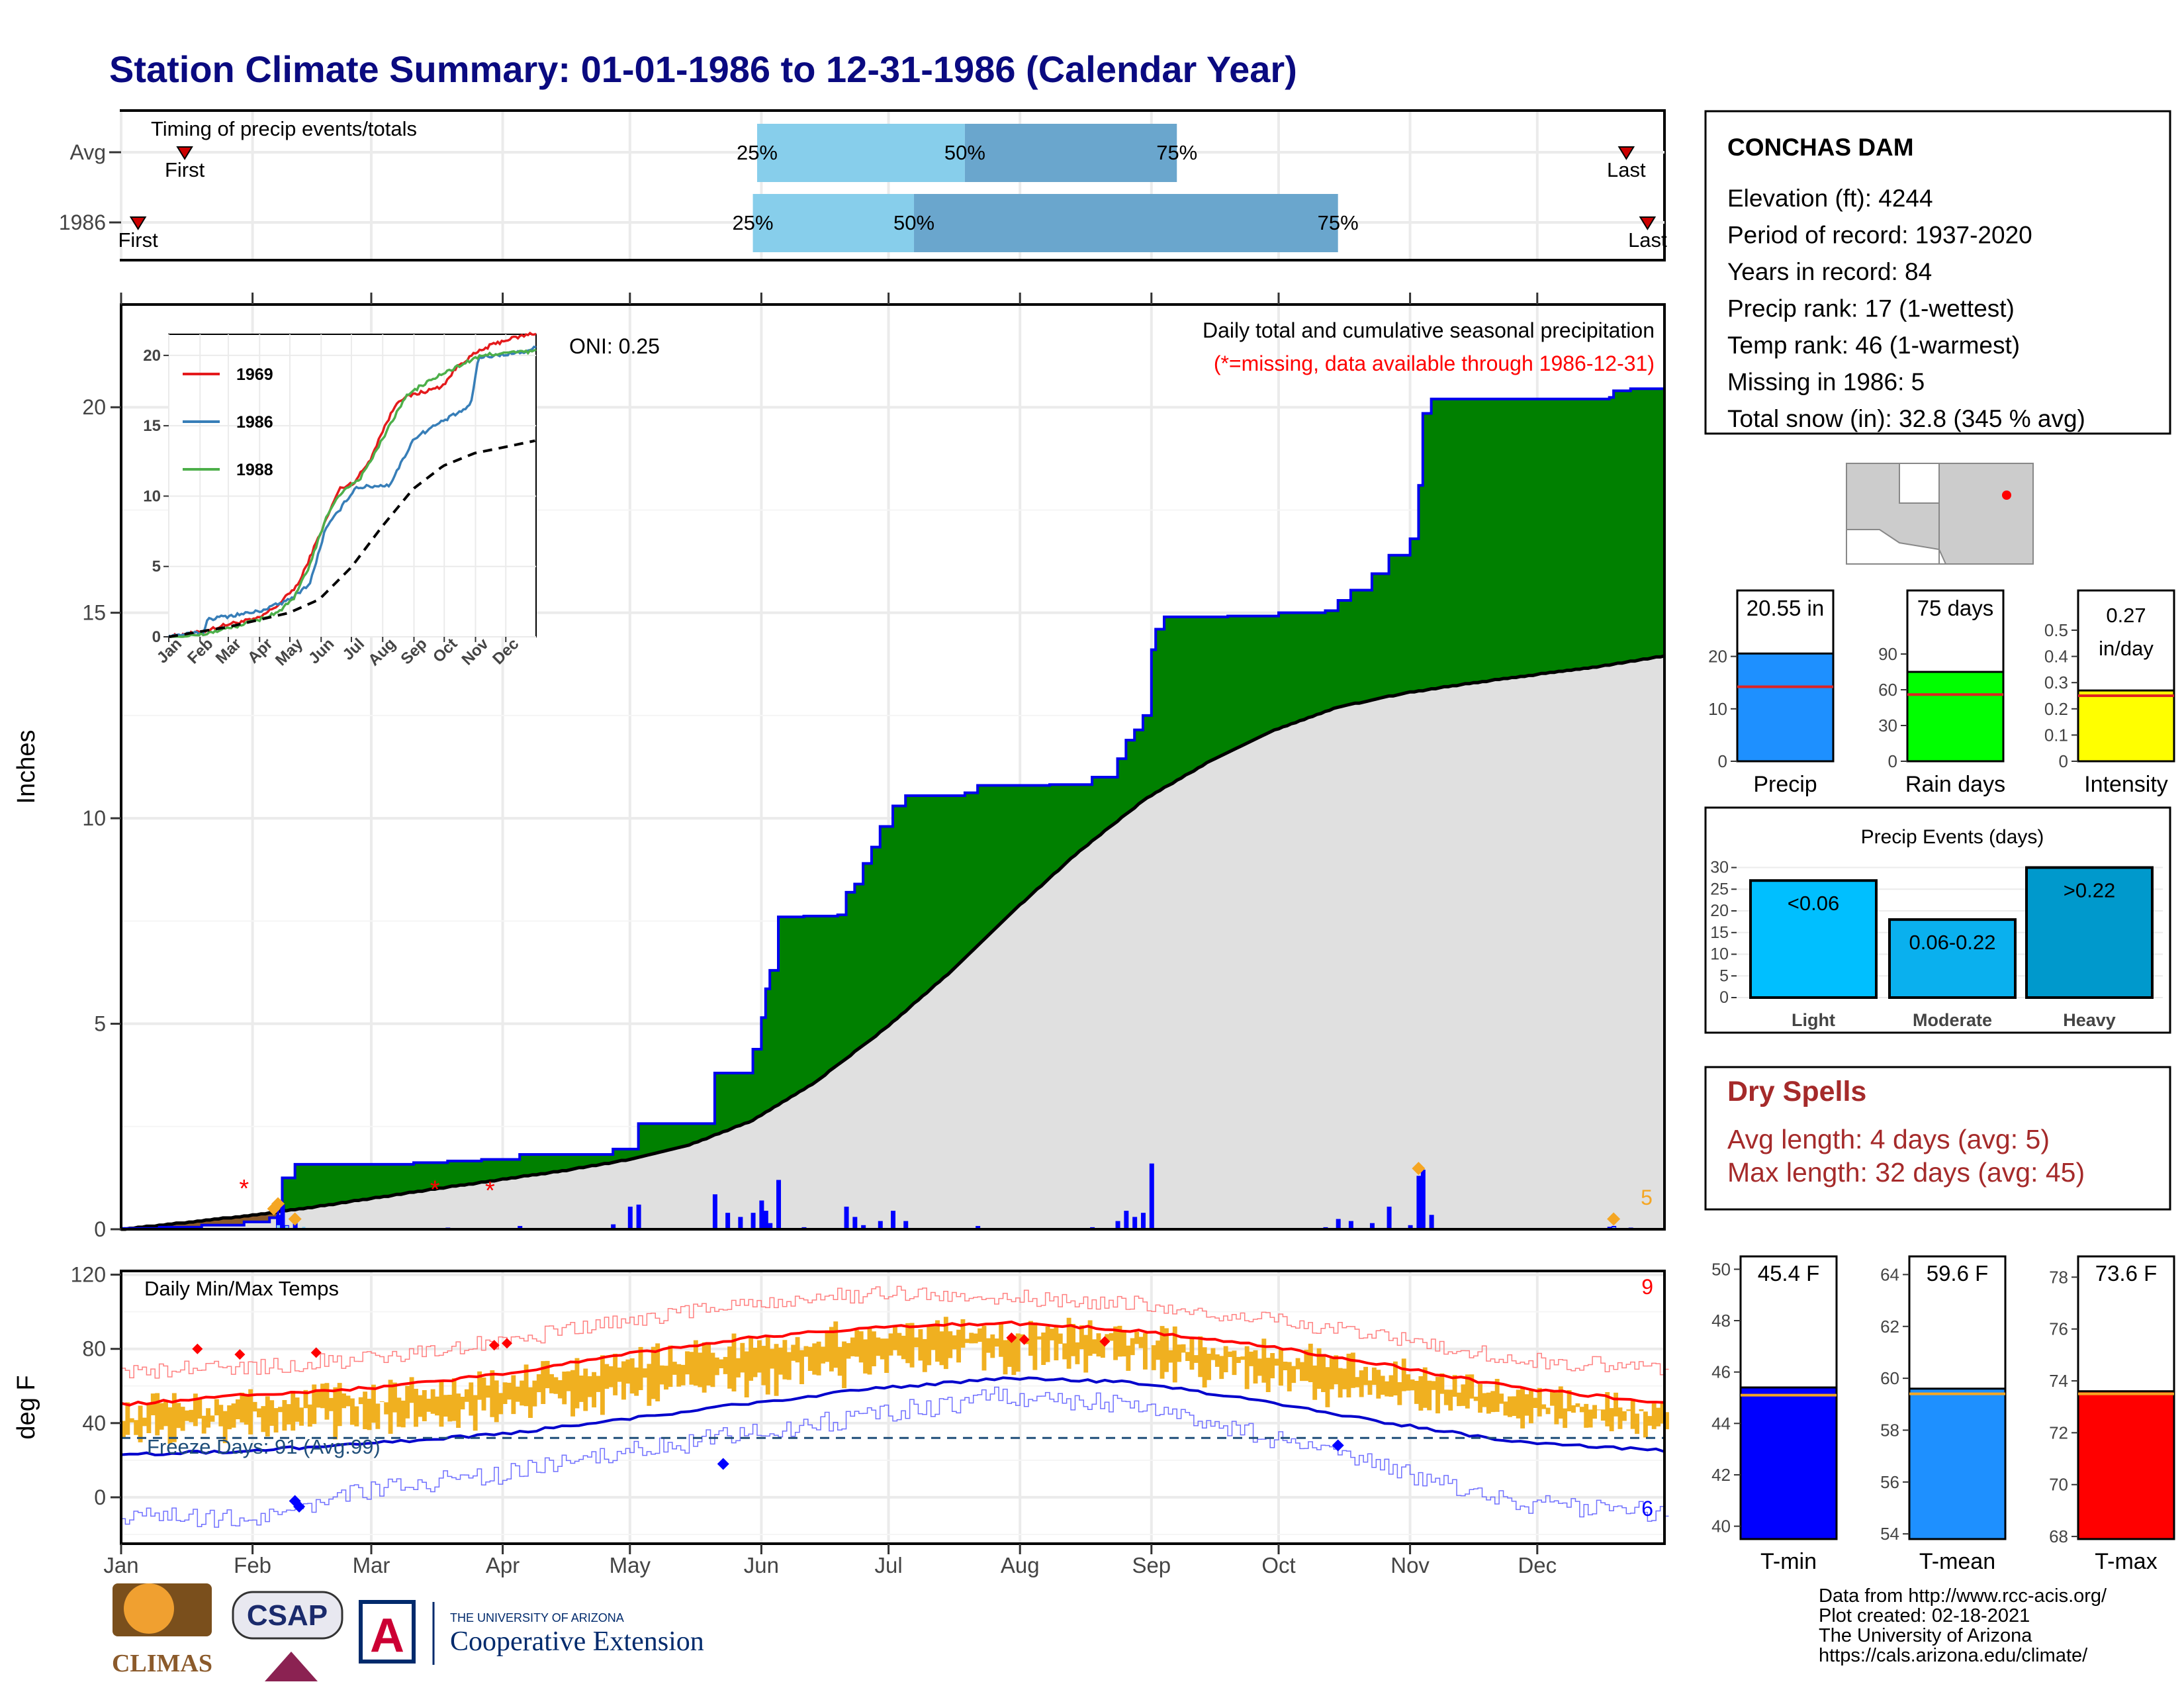 The width and height of the screenshot is (2184, 1688). I want to click on temp-y-tick-label: 80, so click(94, 1349).